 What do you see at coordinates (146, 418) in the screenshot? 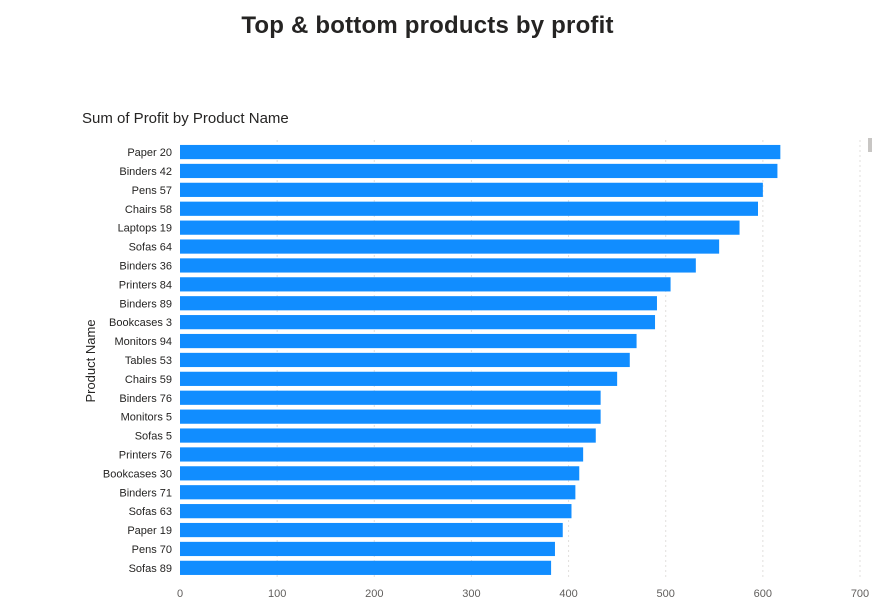
I see `category-label: Monitors 5` at bounding box center [146, 418].